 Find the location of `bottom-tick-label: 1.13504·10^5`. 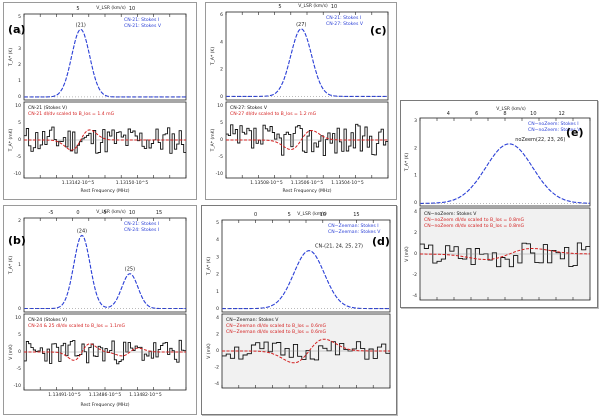

bottom-tick-label: 1.13504·10^5 is located at coordinates (347, 183).